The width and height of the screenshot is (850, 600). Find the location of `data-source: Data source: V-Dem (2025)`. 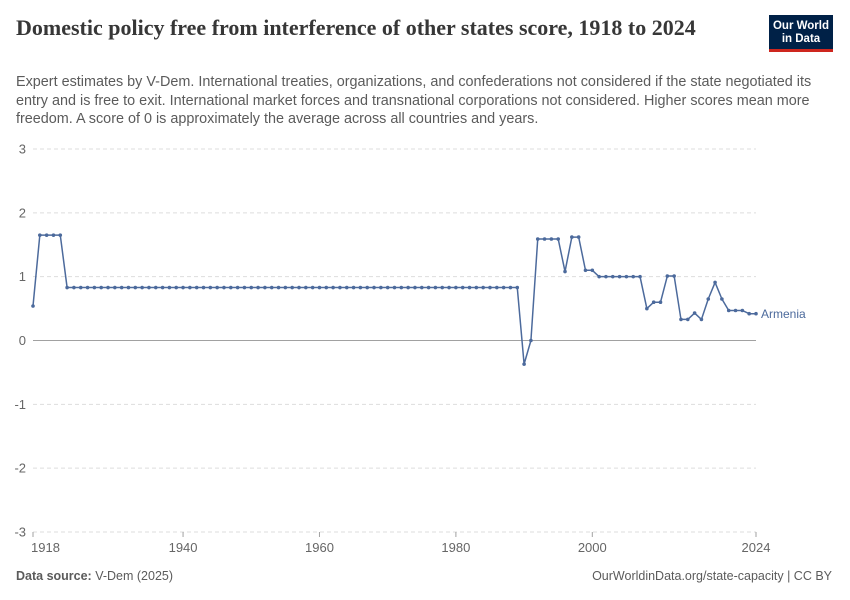

data-source: Data source: V-Dem (2025) is located at coordinates (94, 576).